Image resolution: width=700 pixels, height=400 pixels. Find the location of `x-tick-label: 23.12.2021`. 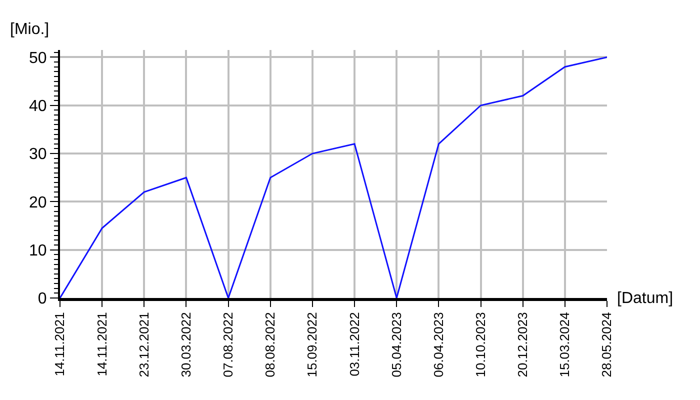

x-tick-label: 23.12.2021 is located at coordinates (144, 345).